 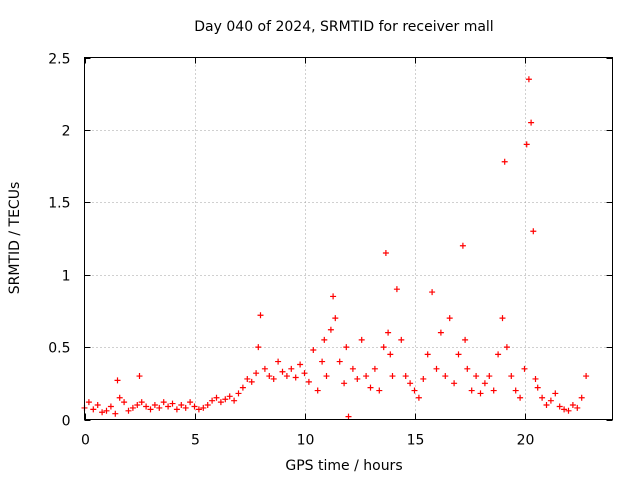 What do you see at coordinates (343, 466) in the screenshot?
I see `x-axis-label: GPS time / hours` at bounding box center [343, 466].